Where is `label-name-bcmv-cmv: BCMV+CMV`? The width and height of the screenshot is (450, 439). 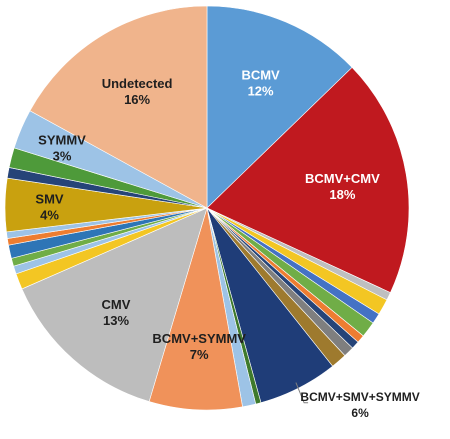
label-name-bcmv-cmv: BCMV+CMV is located at coordinates (342, 178).